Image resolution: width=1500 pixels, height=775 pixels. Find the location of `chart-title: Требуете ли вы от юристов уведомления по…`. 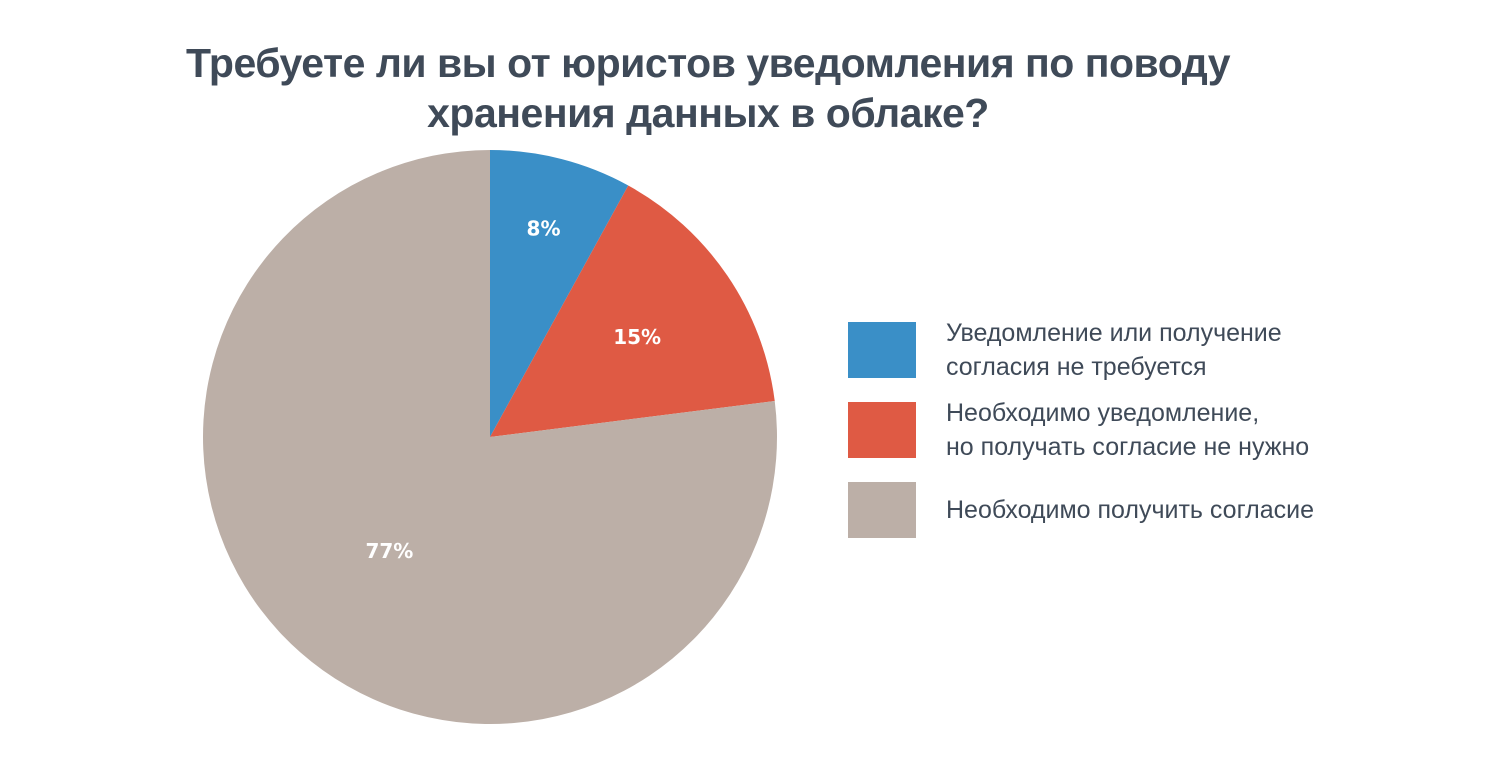

chart-title: Требуете ли вы от юристов уведомления по… is located at coordinates (708, 88).